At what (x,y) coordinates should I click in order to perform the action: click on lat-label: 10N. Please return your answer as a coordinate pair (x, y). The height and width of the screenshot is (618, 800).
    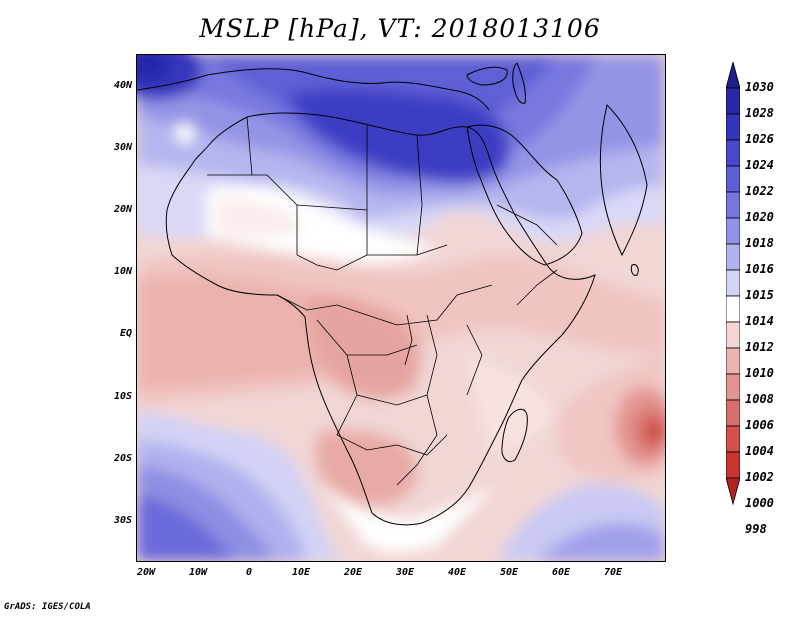
    Looking at the image, I should click on (122, 271).